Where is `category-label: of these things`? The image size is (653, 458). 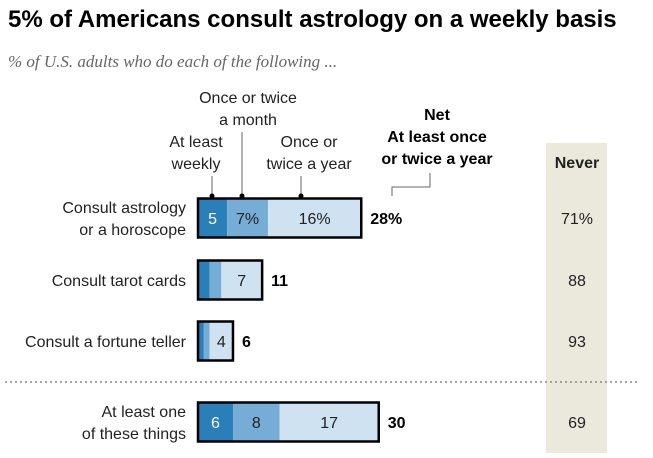 category-label: of these things is located at coordinates (134, 434).